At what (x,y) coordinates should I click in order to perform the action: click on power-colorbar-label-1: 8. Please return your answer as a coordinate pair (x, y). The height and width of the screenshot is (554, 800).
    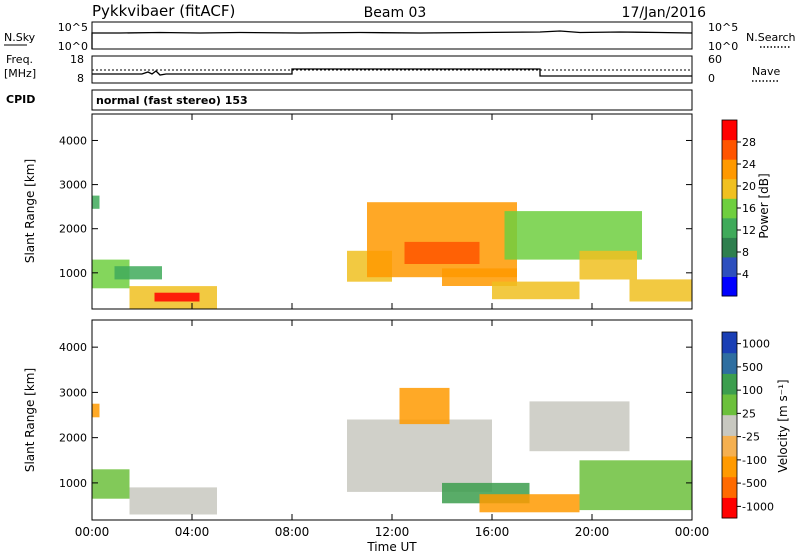
    Looking at the image, I should click on (745, 252).